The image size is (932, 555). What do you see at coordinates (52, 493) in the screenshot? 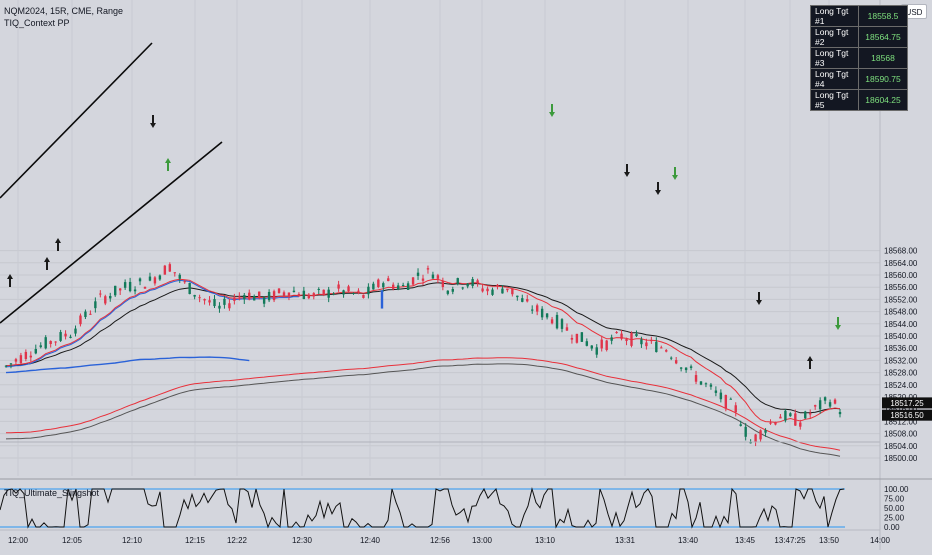
I see `oscillator-label: TIQ_Ultimate_Slingshot` at bounding box center [52, 493].